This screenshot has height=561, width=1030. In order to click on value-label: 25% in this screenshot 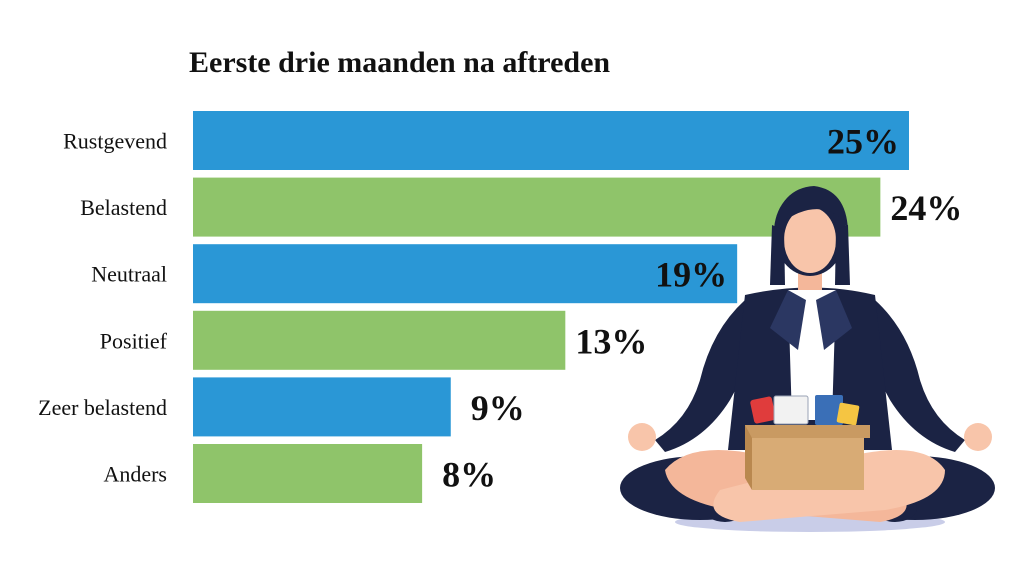, I will do `click(863, 142)`.